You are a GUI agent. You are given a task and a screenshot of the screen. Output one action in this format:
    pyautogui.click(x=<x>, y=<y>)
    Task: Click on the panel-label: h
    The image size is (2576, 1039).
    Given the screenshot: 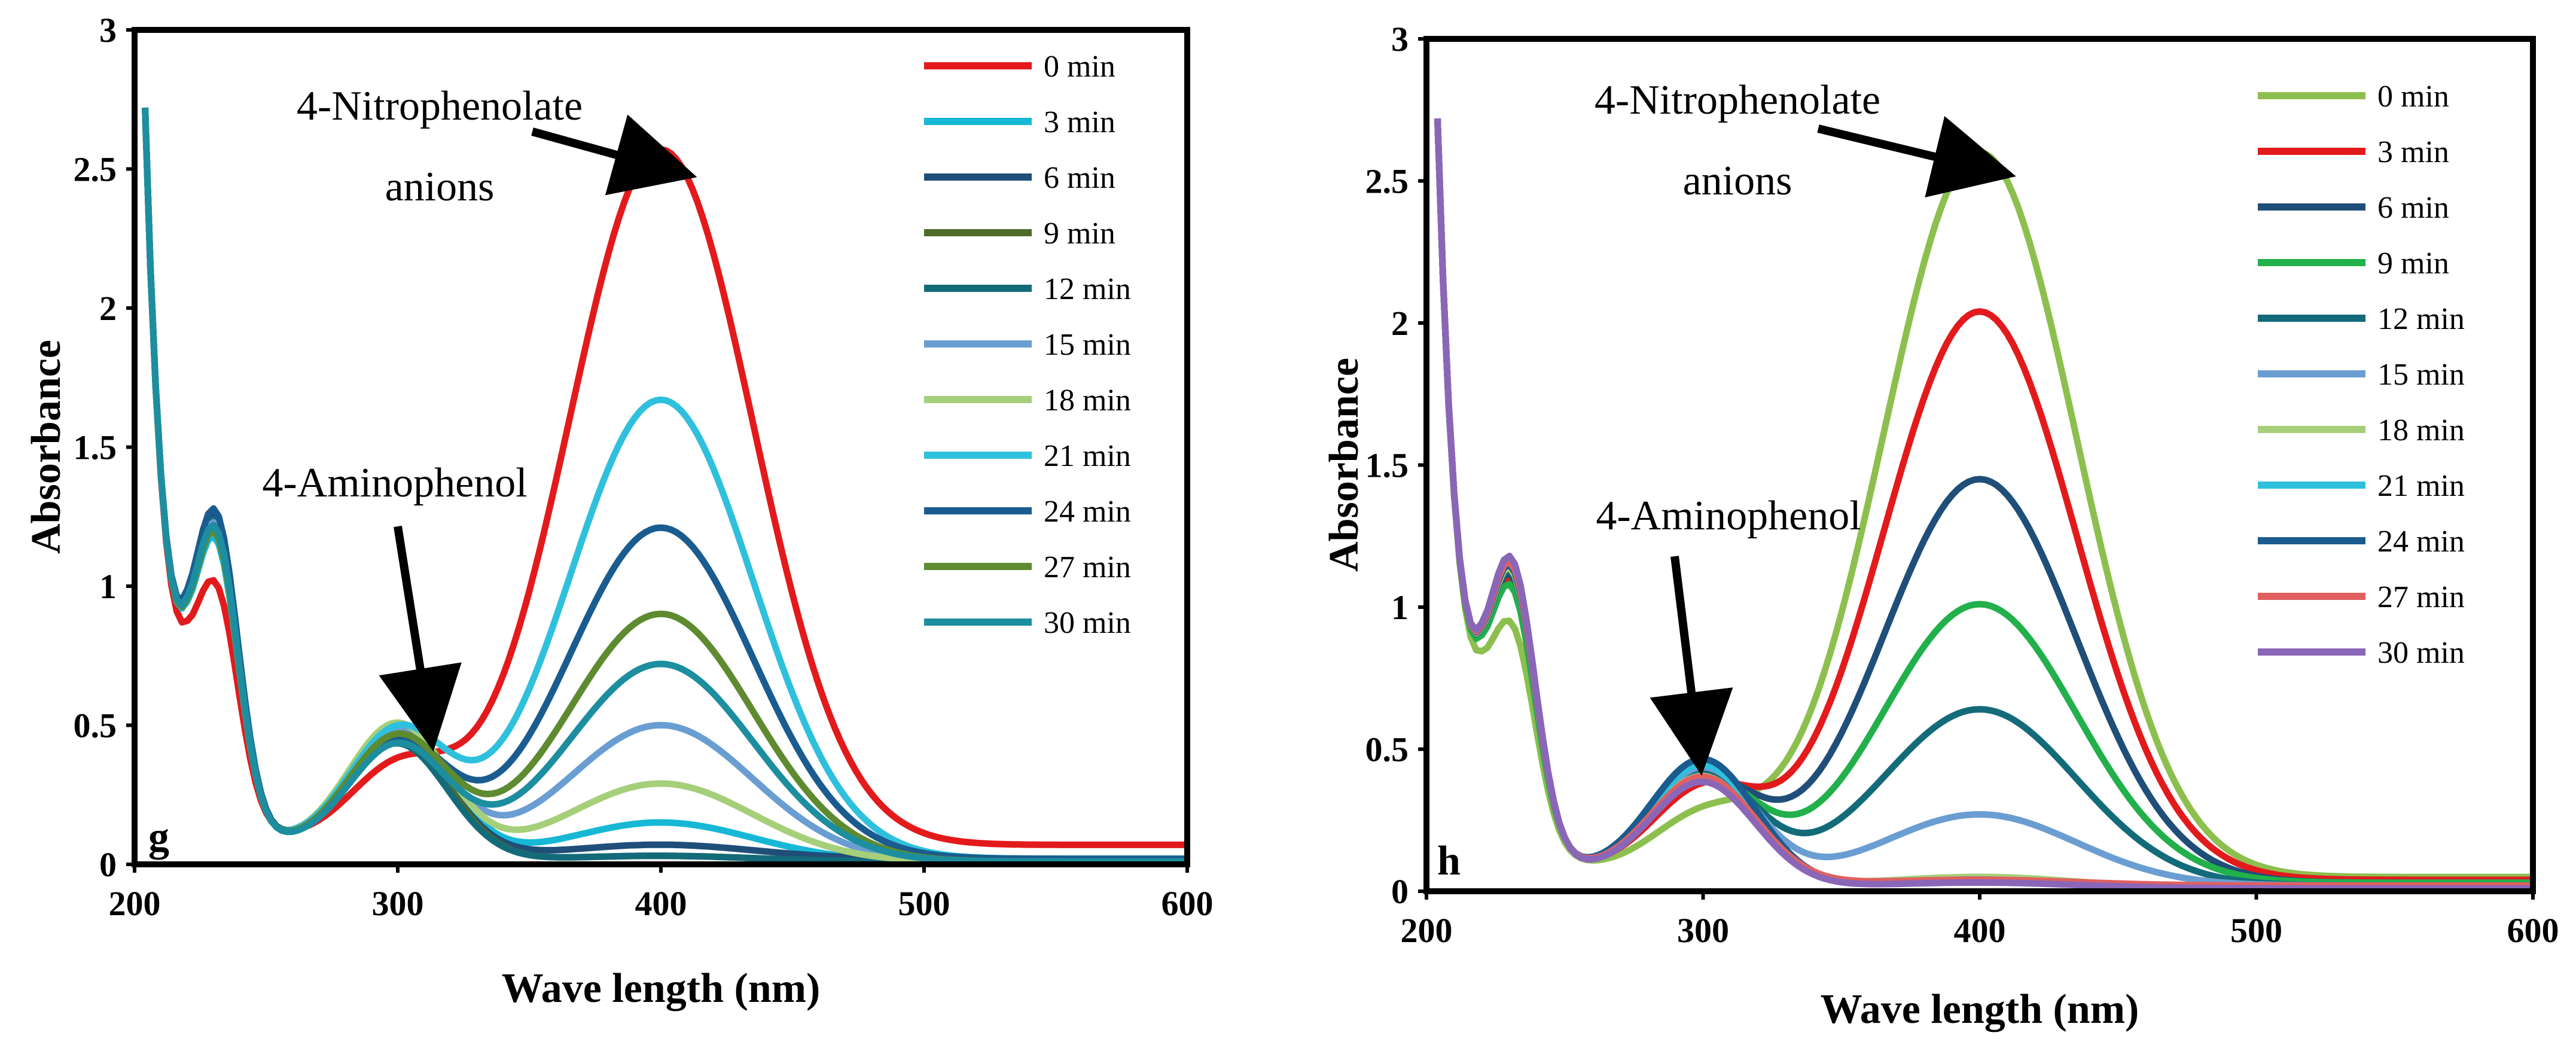 What is the action you would take?
    pyautogui.click(x=1449, y=861)
    